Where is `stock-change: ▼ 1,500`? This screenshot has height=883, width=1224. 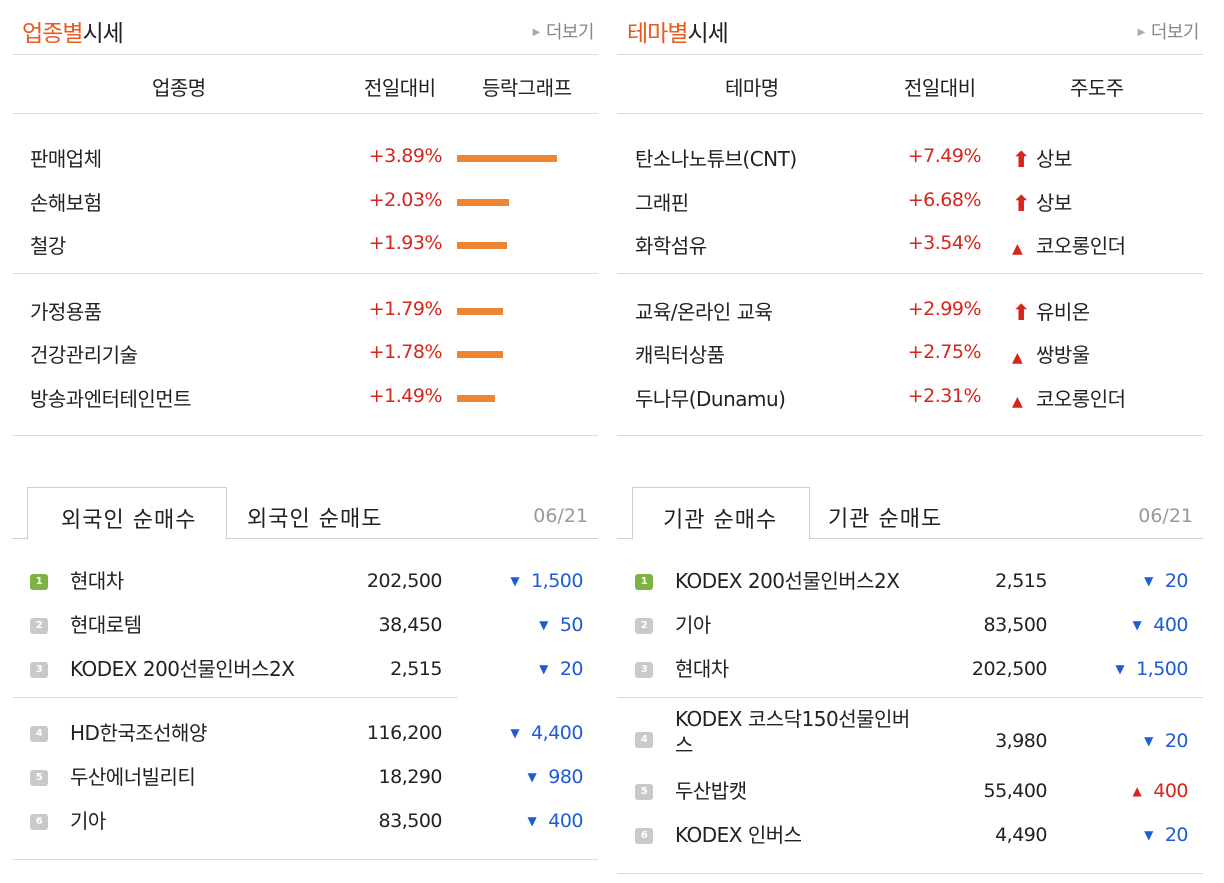
stock-change: ▼ 1,500 is located at coordinates (546, 581).